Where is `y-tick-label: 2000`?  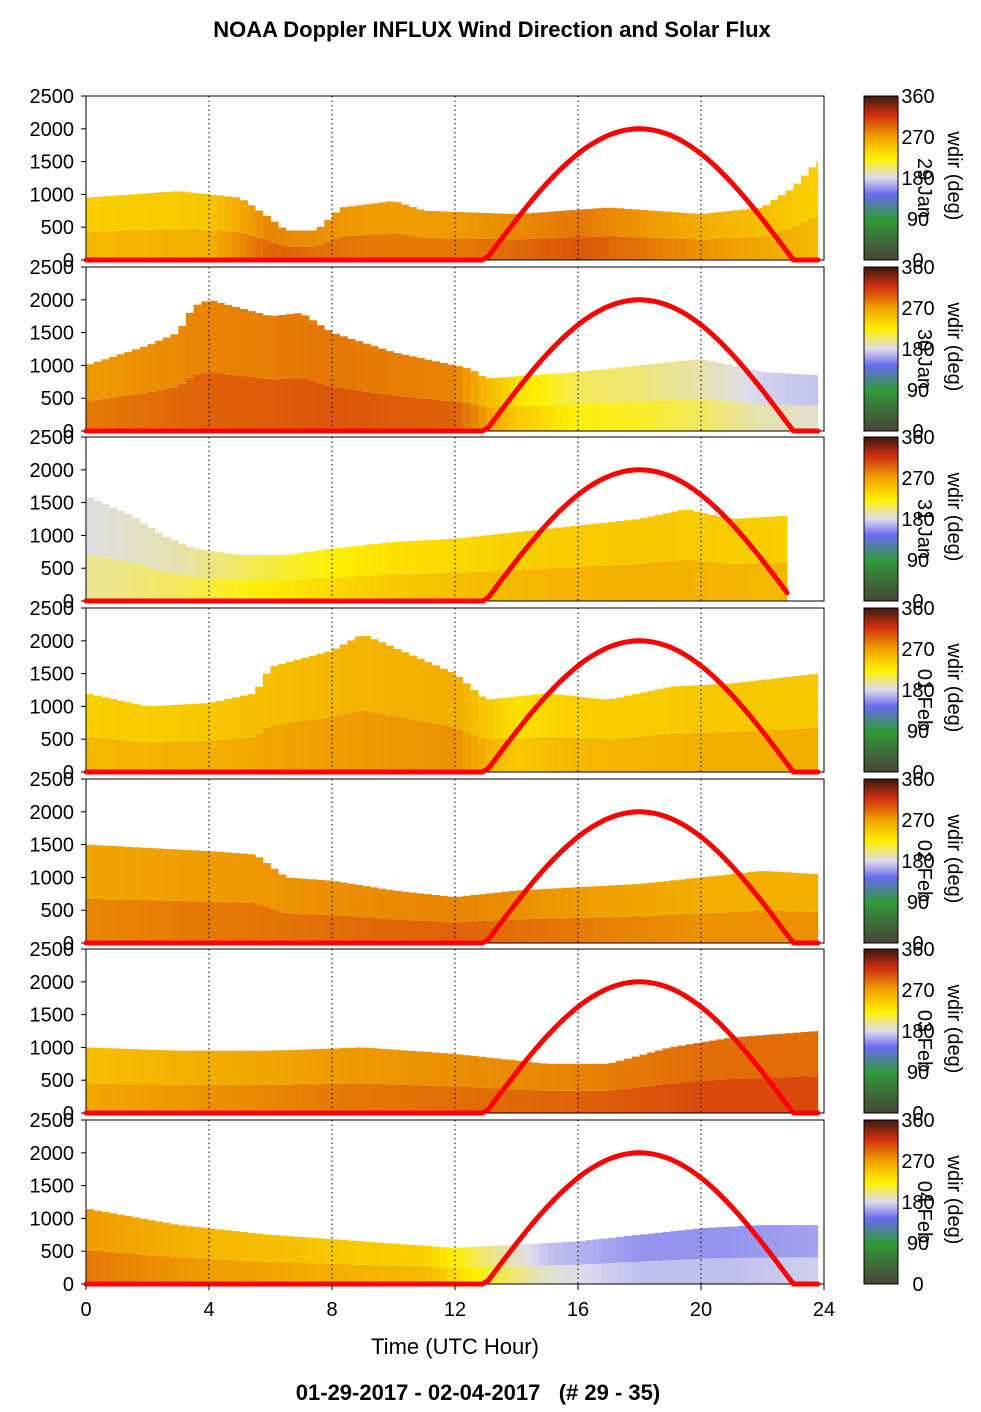
y-tick-label: 2000 is located at coordinates (52, 983).